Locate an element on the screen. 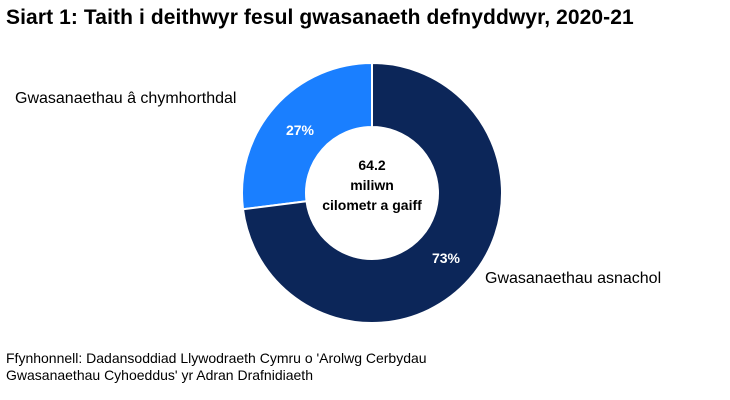  donut-hole is located at coordinates (372, 193).